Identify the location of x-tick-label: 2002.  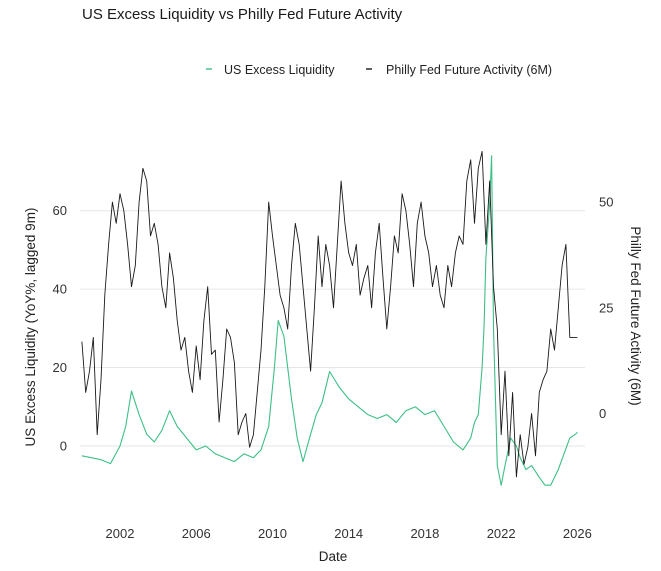
(120, 533).